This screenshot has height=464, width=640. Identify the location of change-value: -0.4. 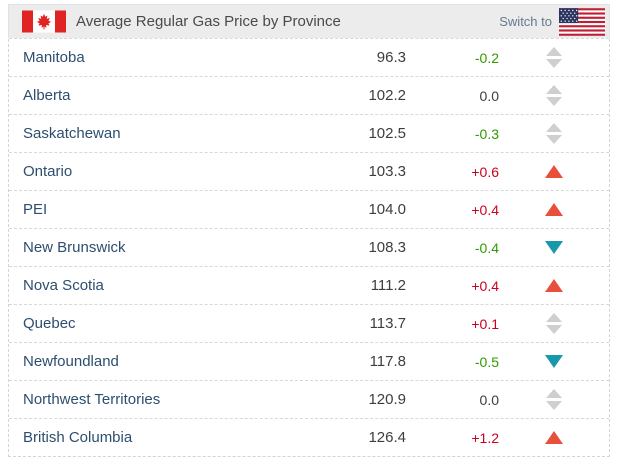
(486, 247).